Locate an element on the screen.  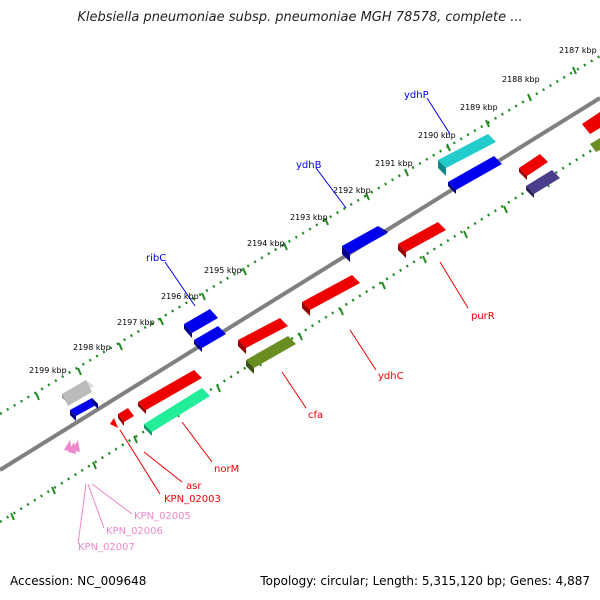
label-kpn02005: KPN_02005 is located at coordinates (162, 516).